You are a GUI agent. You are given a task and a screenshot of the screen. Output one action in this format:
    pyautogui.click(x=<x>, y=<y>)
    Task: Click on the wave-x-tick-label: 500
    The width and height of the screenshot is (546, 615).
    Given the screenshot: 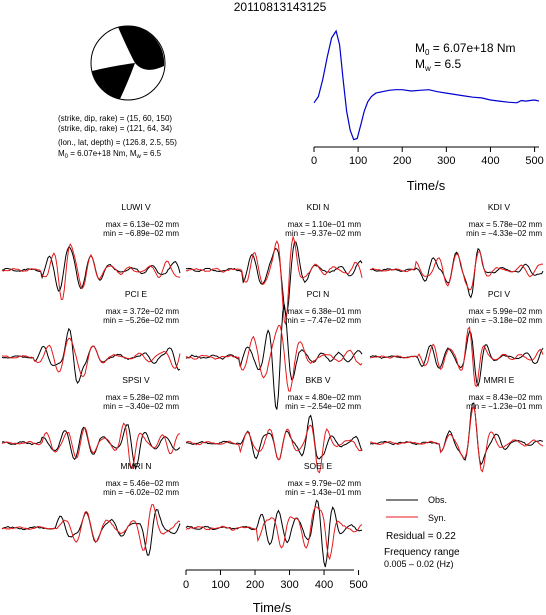 What is the action you would take?
    pyautogui.click(x=358, y=585)
    